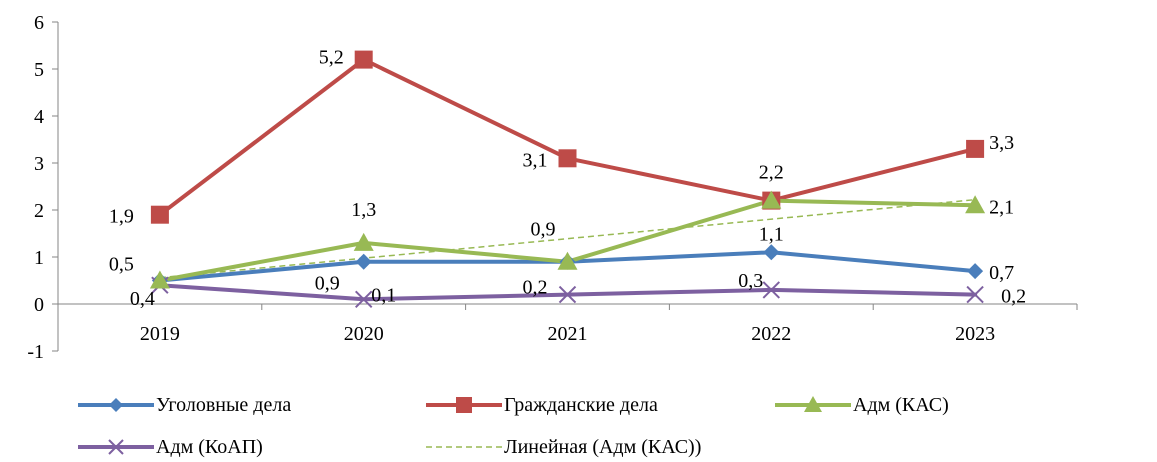 This screenshot has height=462, width=1157. I want to click on legend-item-civil: Гражданские дела, so click(542, 405).